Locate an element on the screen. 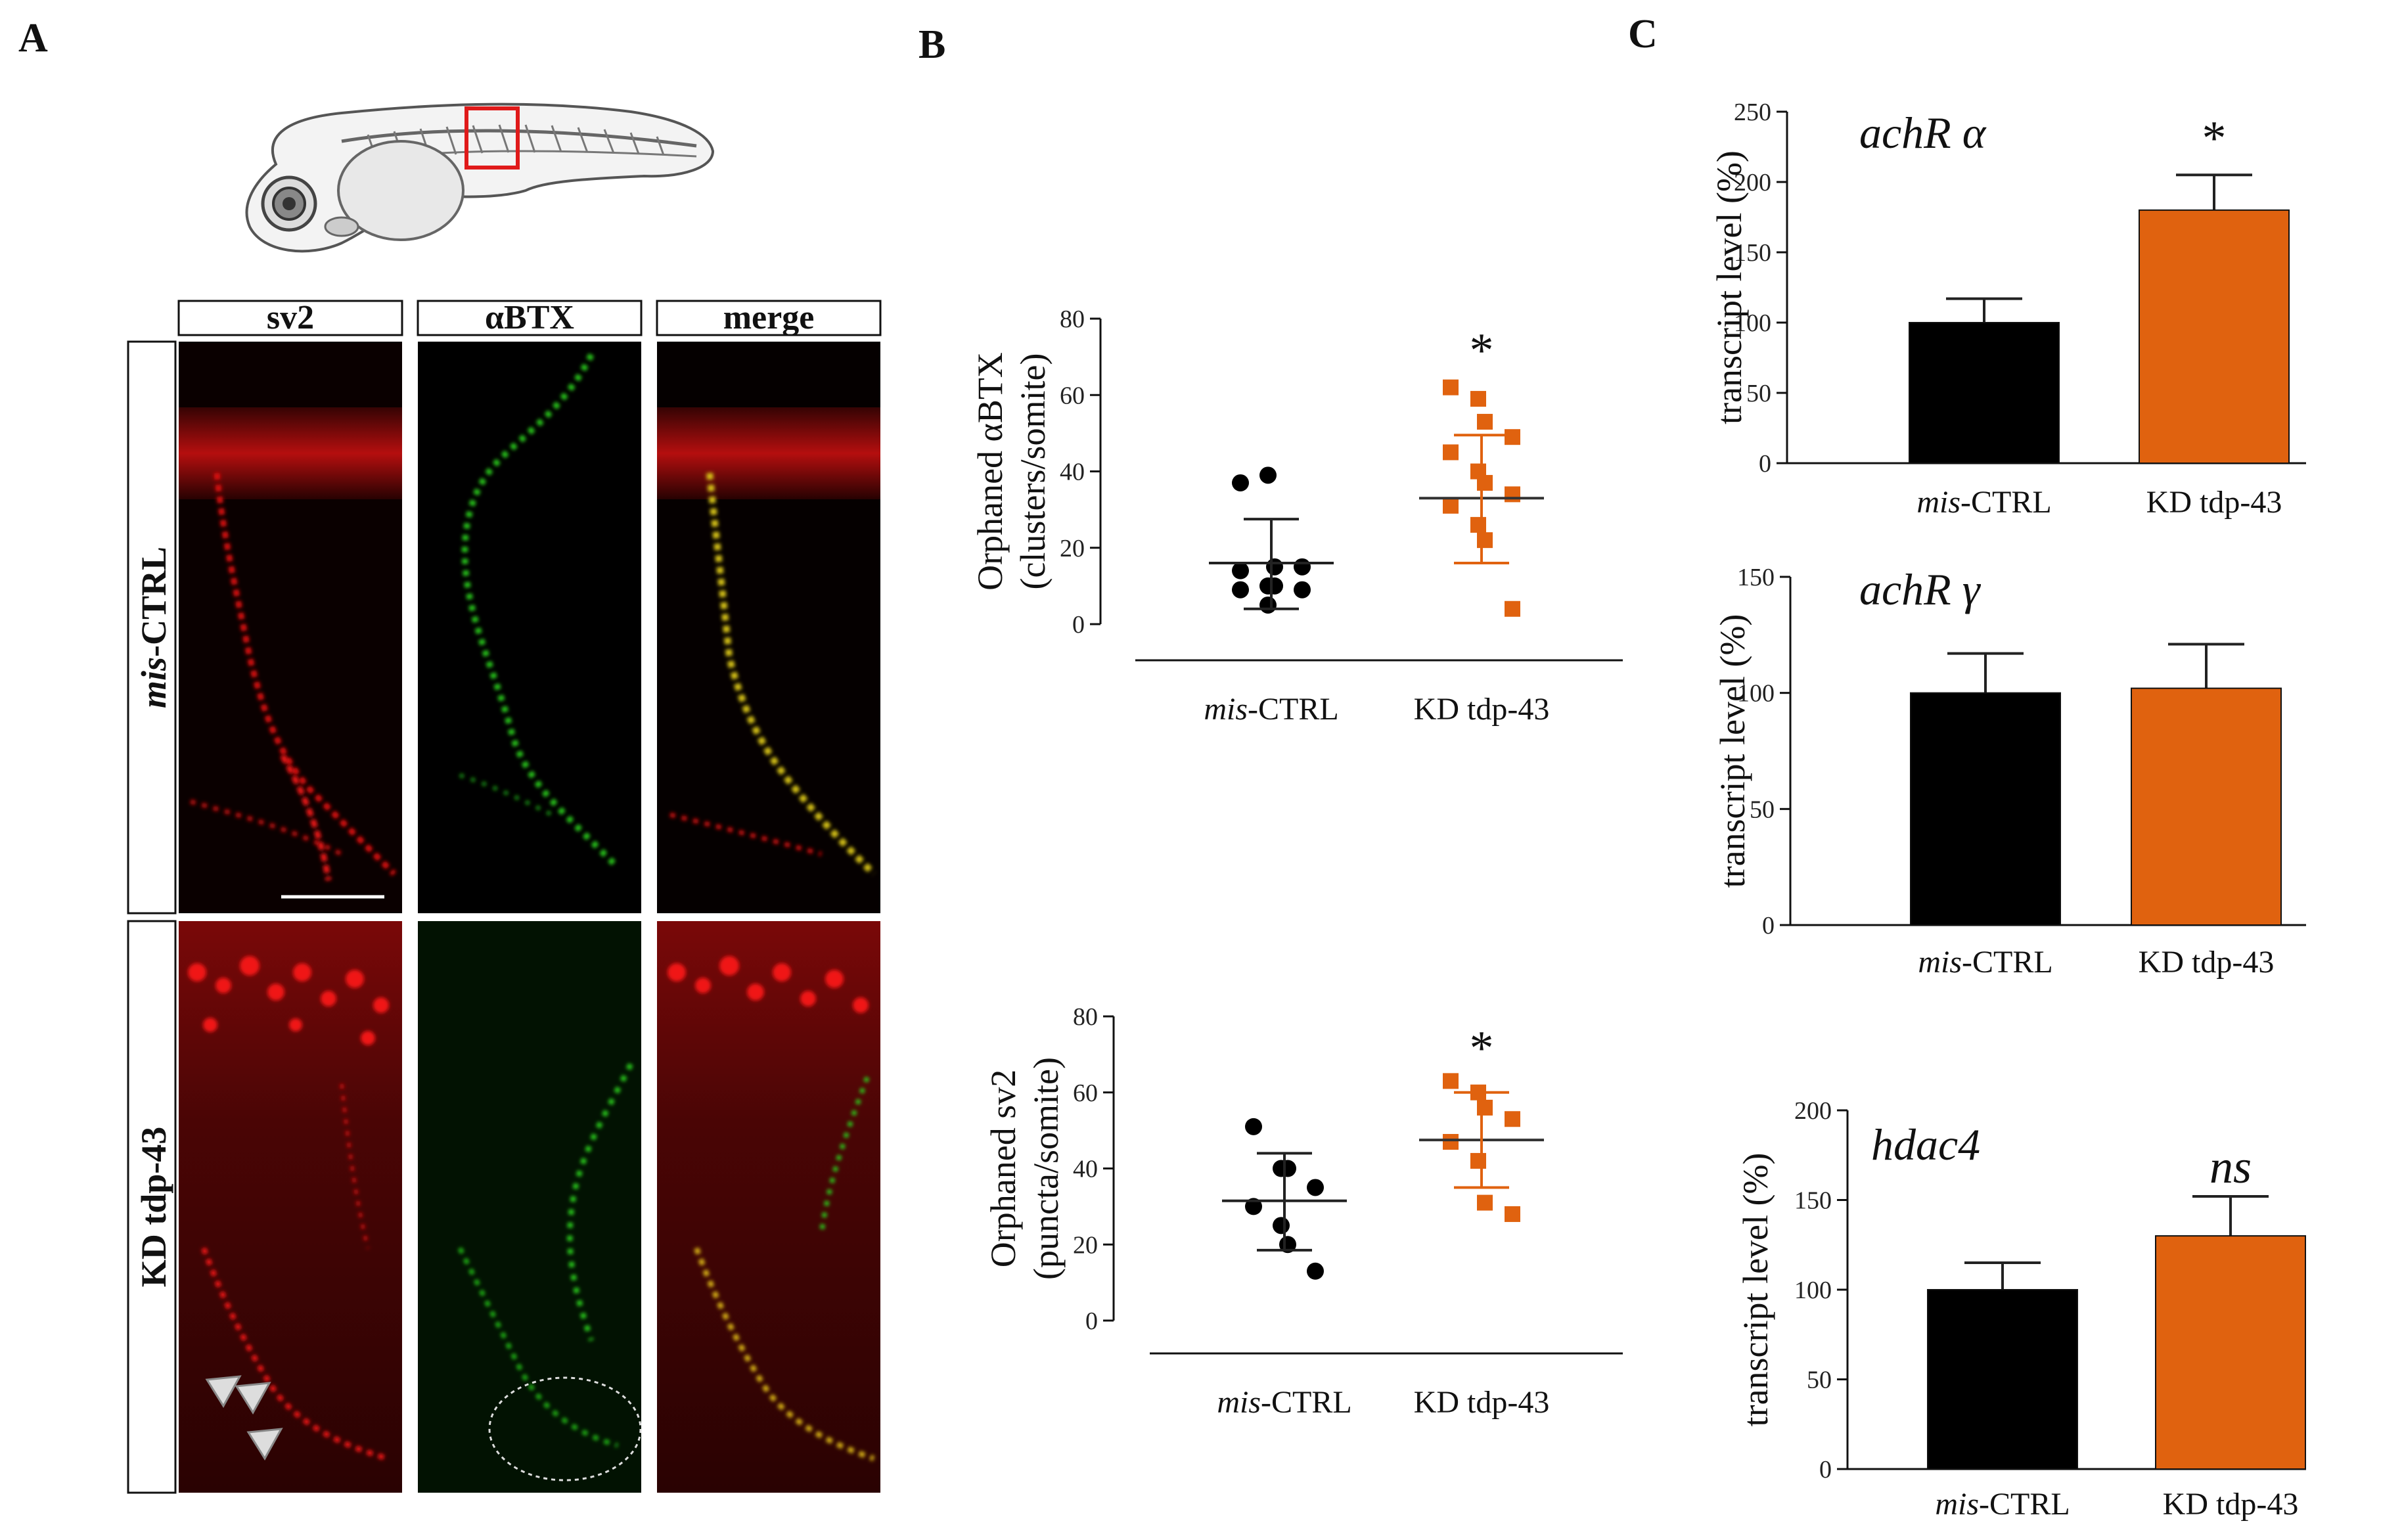 This screenshot has height=1540, width=2402. panel-label-b: B is located at coordinates (931, 45).